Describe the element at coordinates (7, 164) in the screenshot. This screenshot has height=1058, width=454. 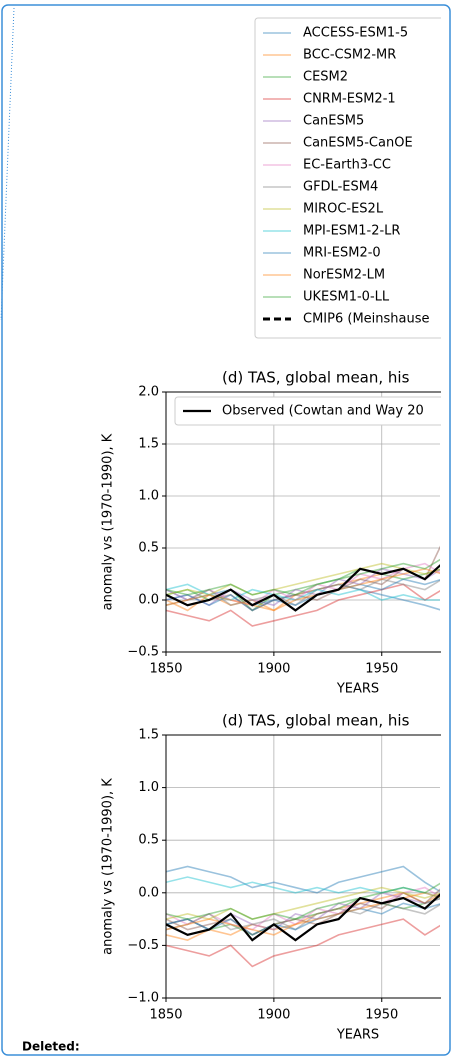
I see `connector` at that location.